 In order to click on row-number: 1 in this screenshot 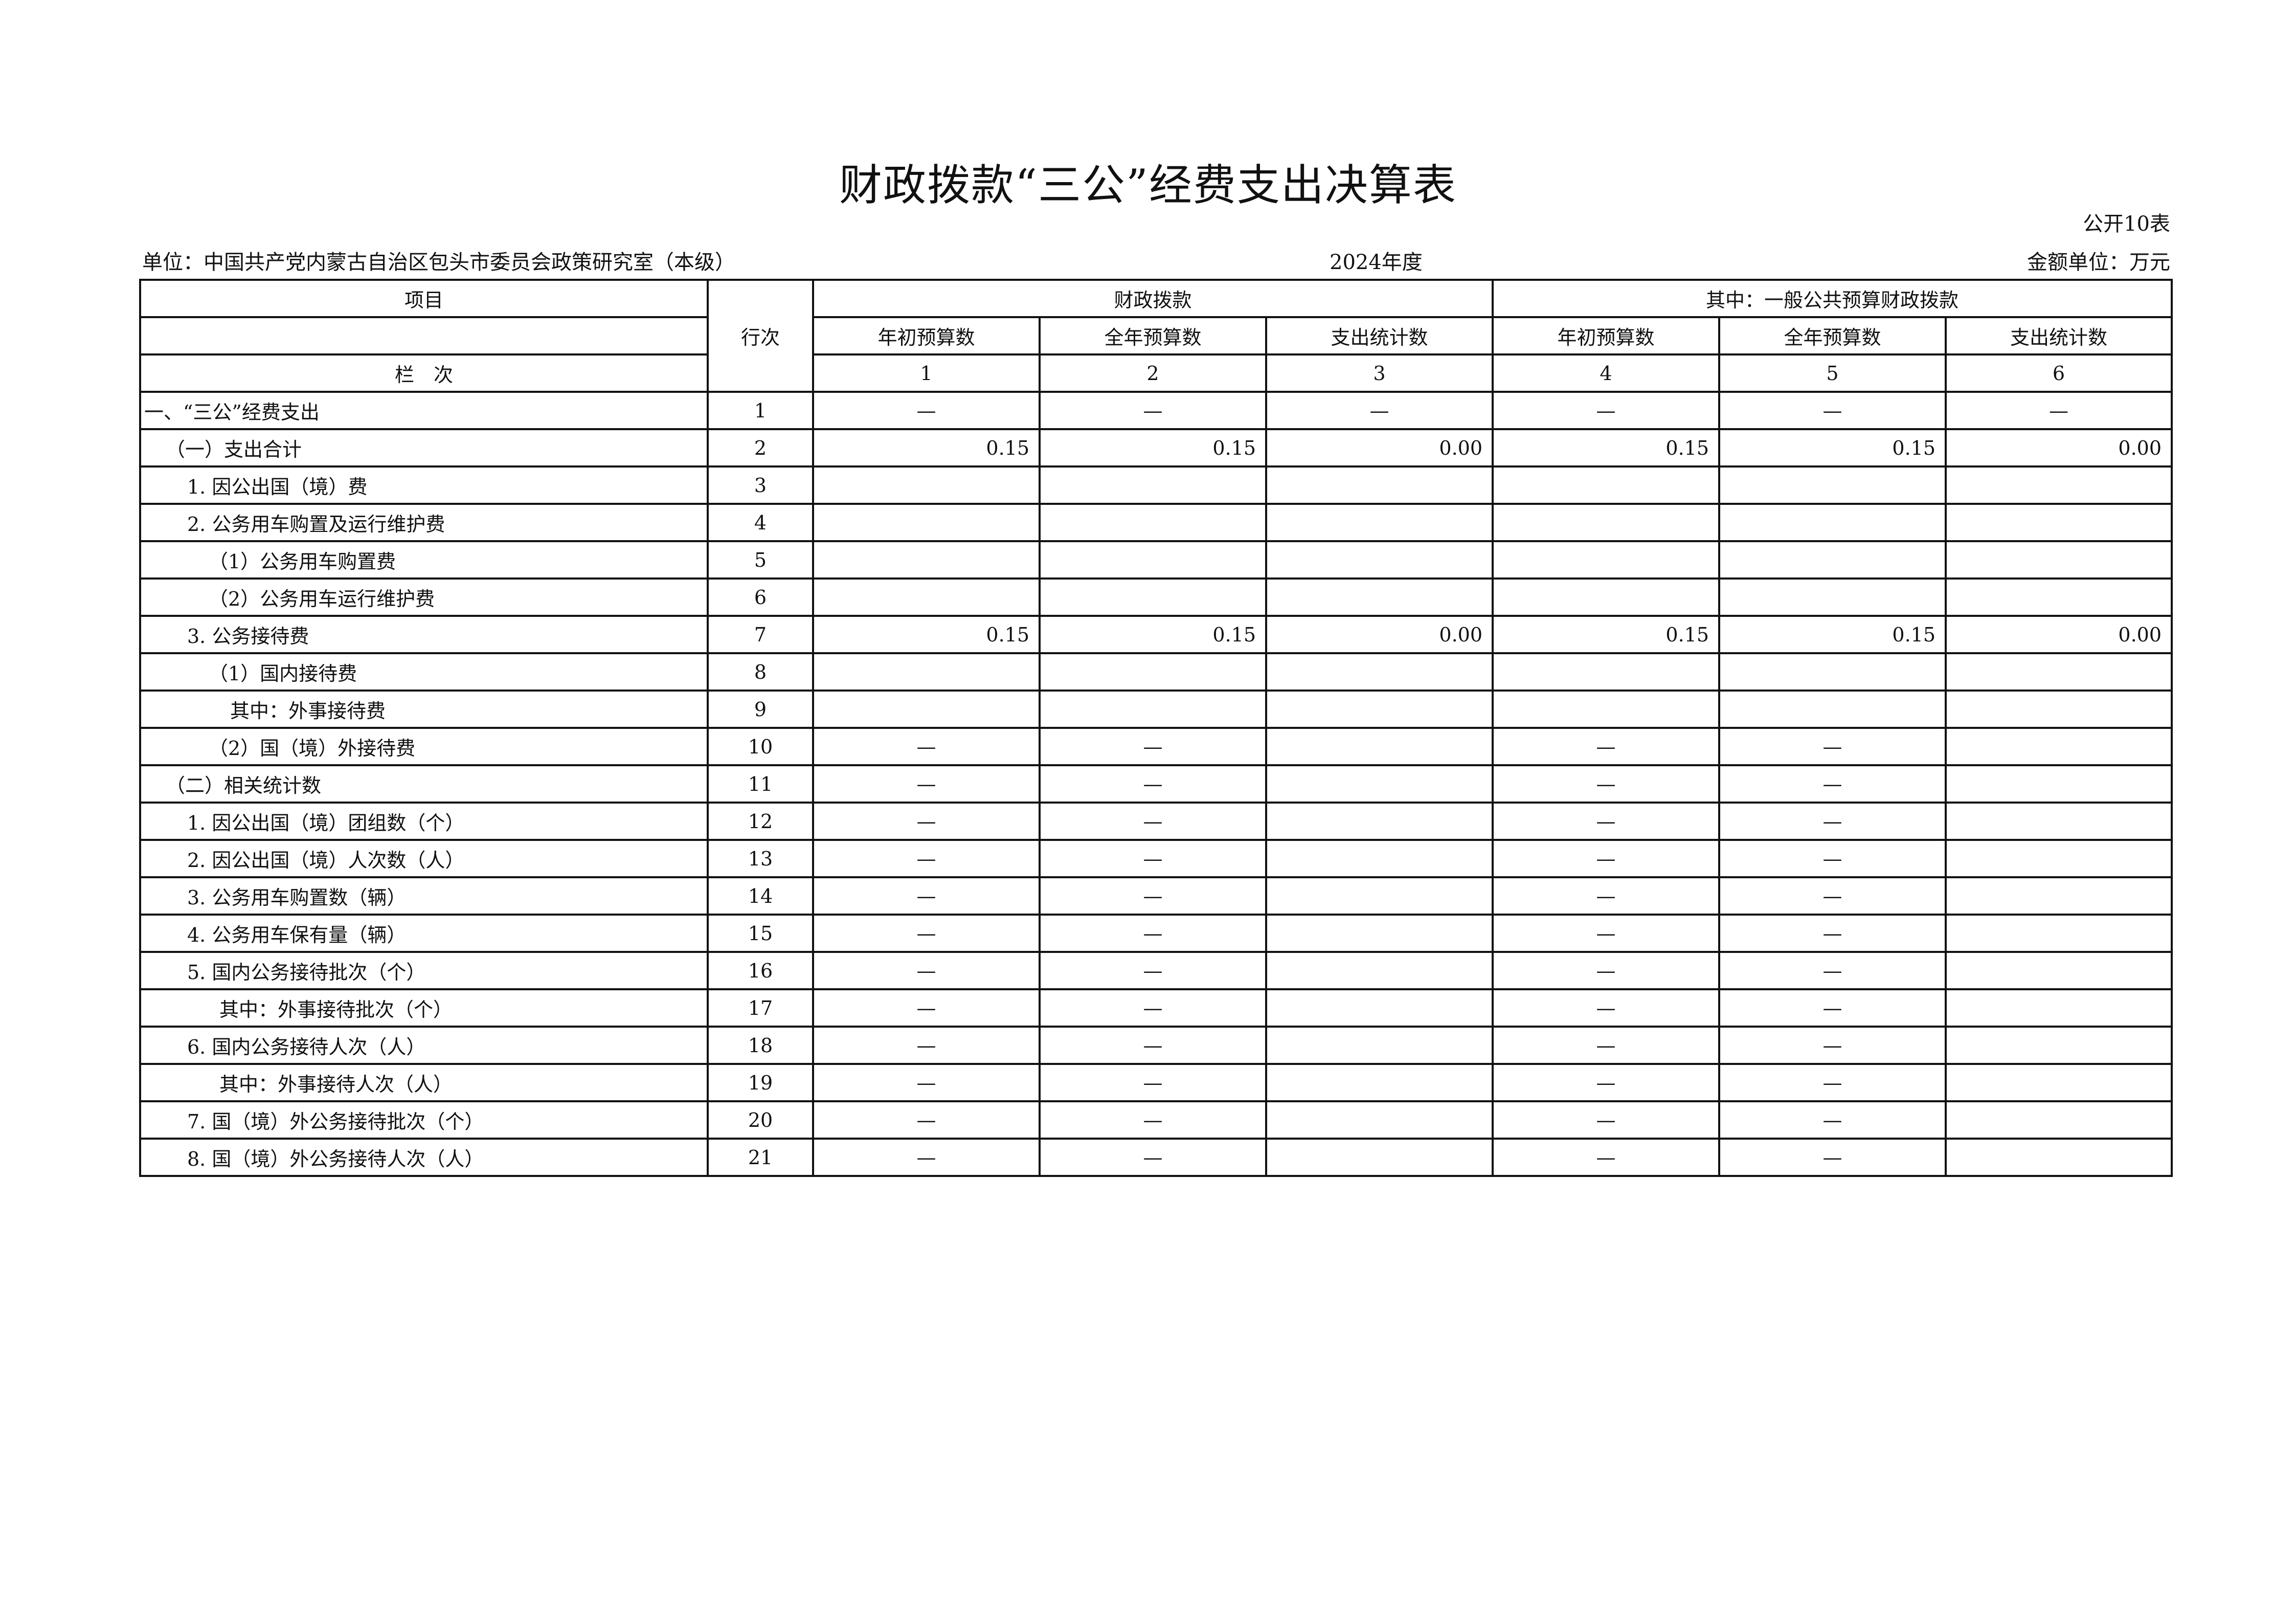, I will do `click(761, 410)`.